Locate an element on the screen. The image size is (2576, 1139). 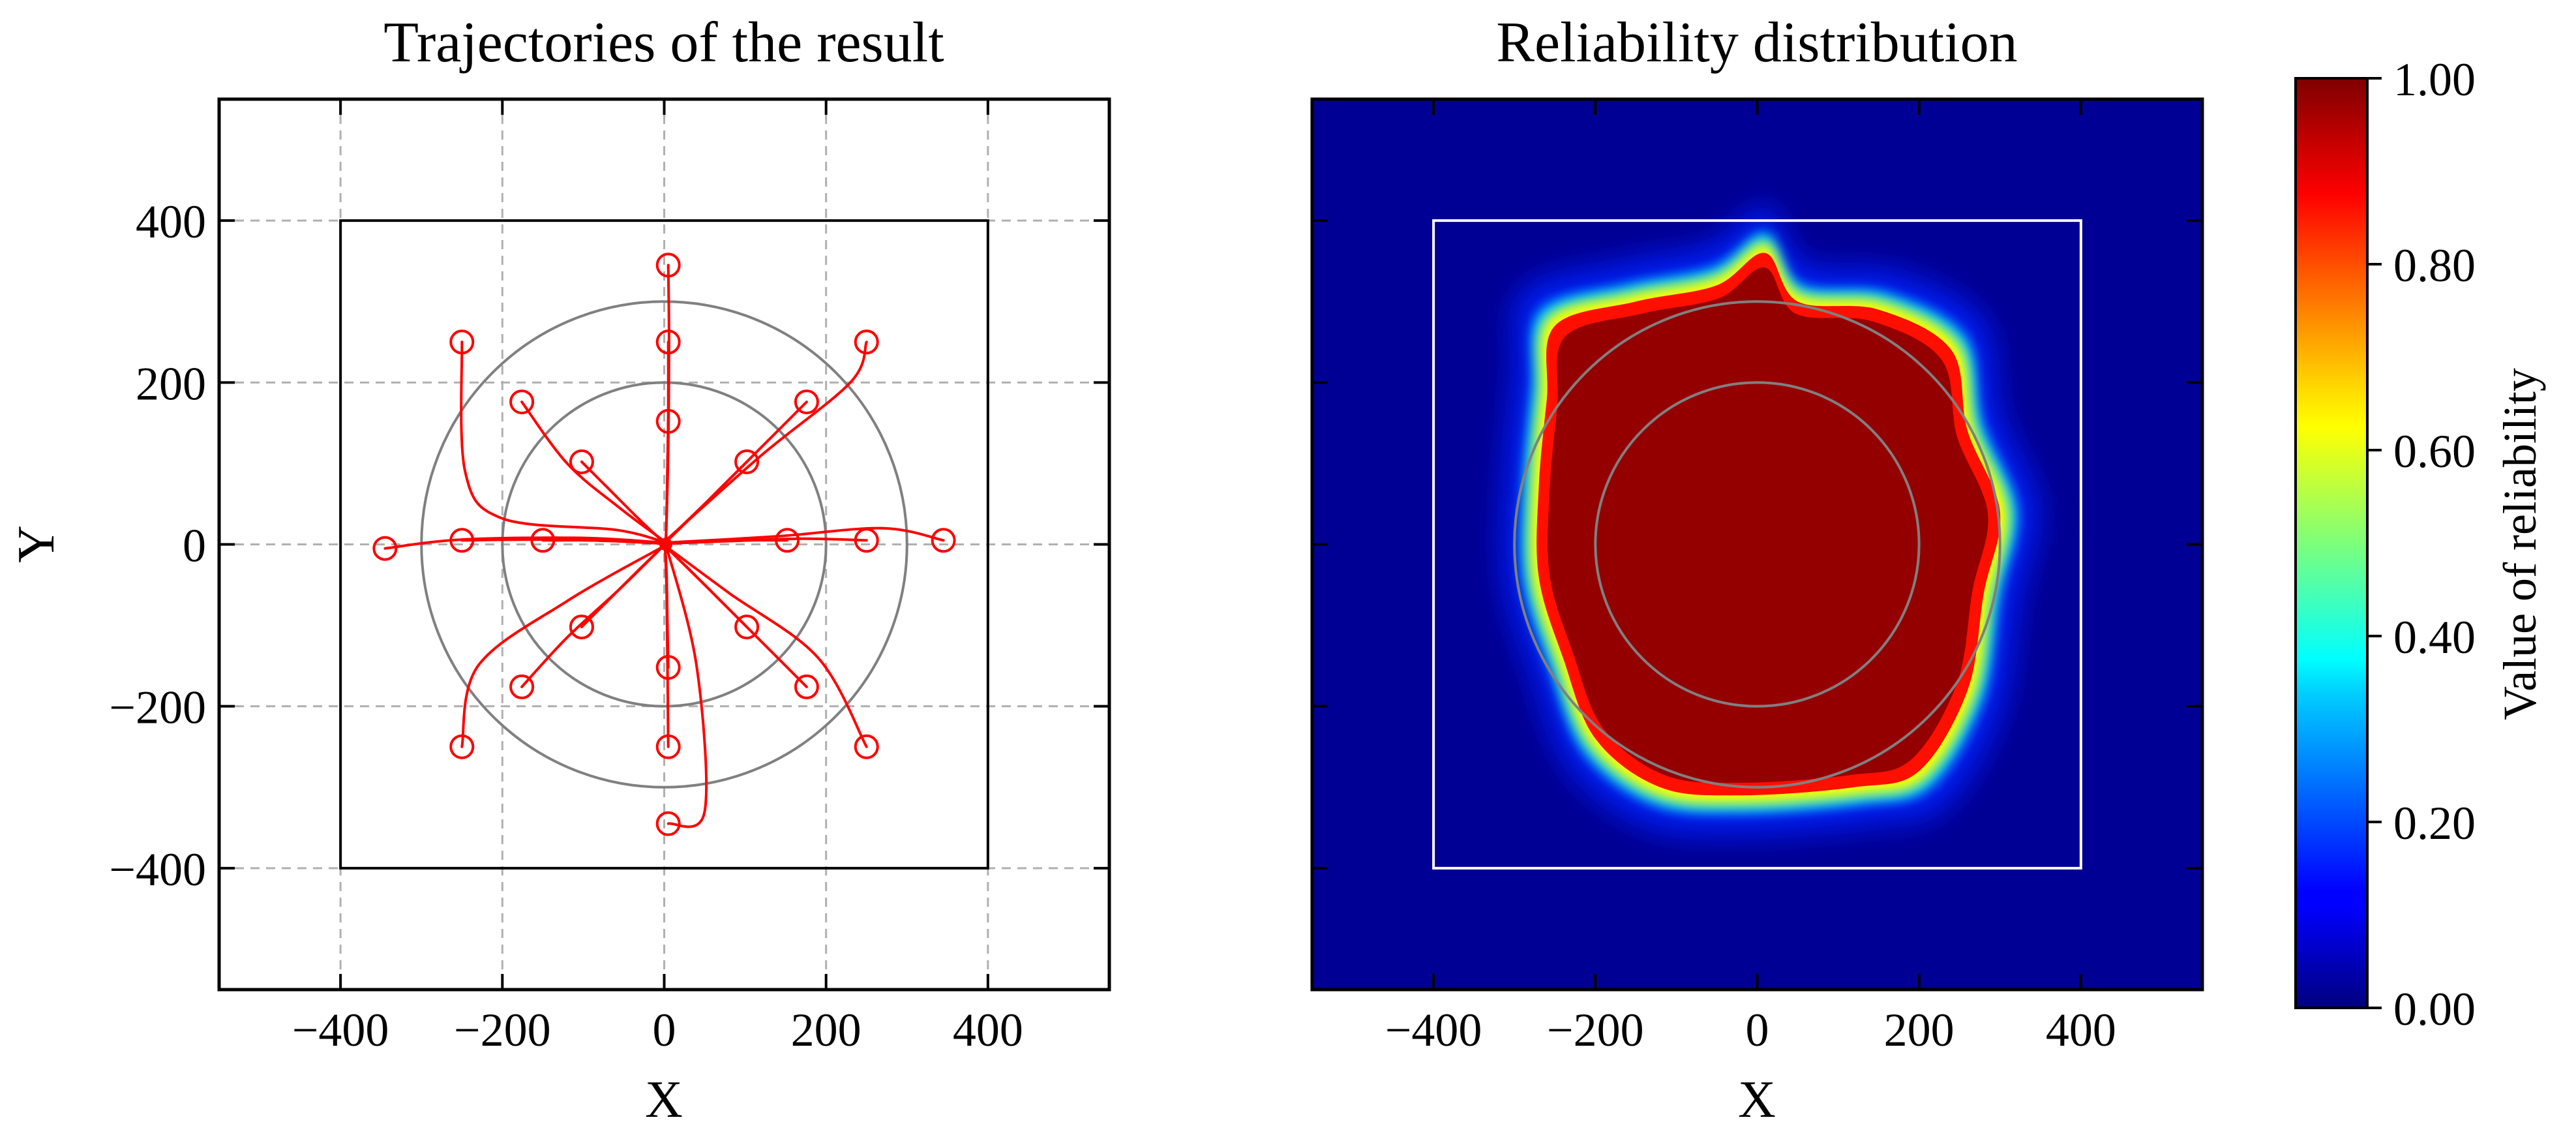
trajectory-lines is located at coordinates (664, 546).